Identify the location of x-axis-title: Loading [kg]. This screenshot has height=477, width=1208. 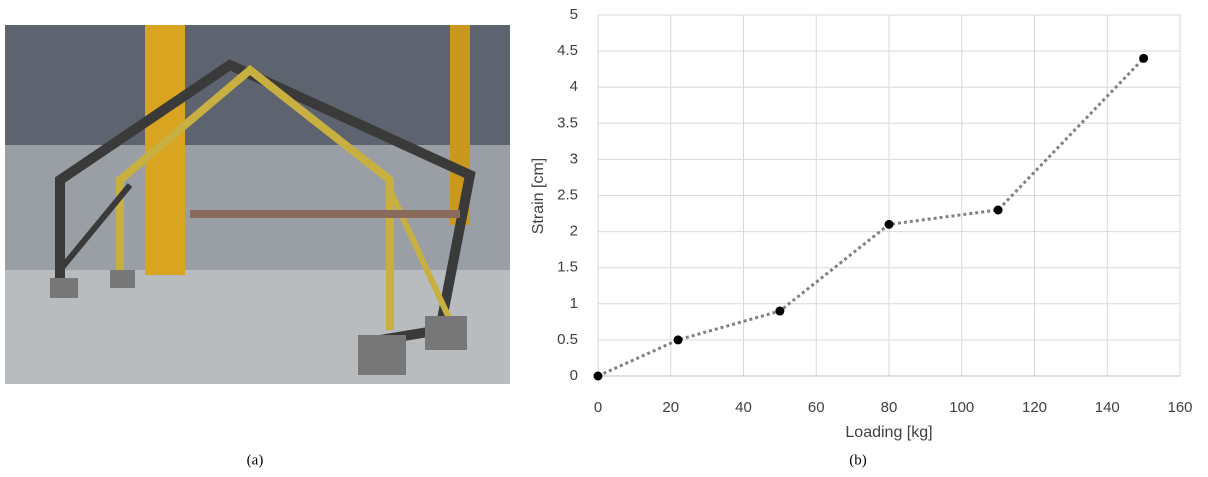
(888, 432).